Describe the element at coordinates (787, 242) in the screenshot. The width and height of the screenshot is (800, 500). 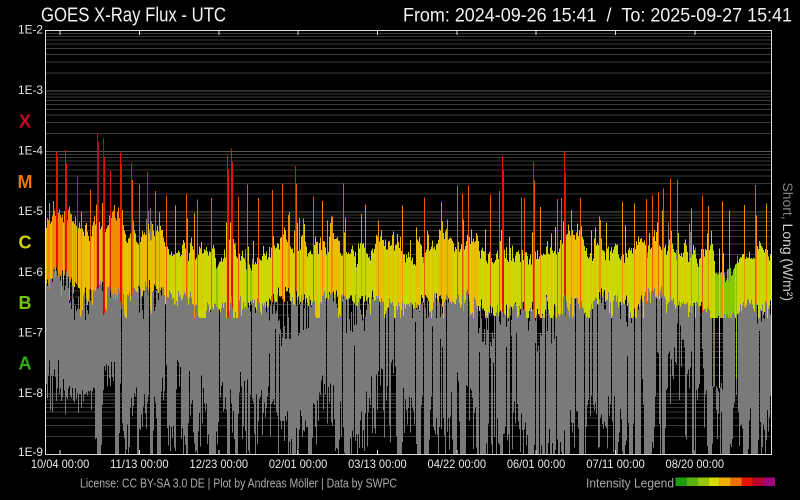
I see `svg-text: Short, Long (W/m²)` at that location.